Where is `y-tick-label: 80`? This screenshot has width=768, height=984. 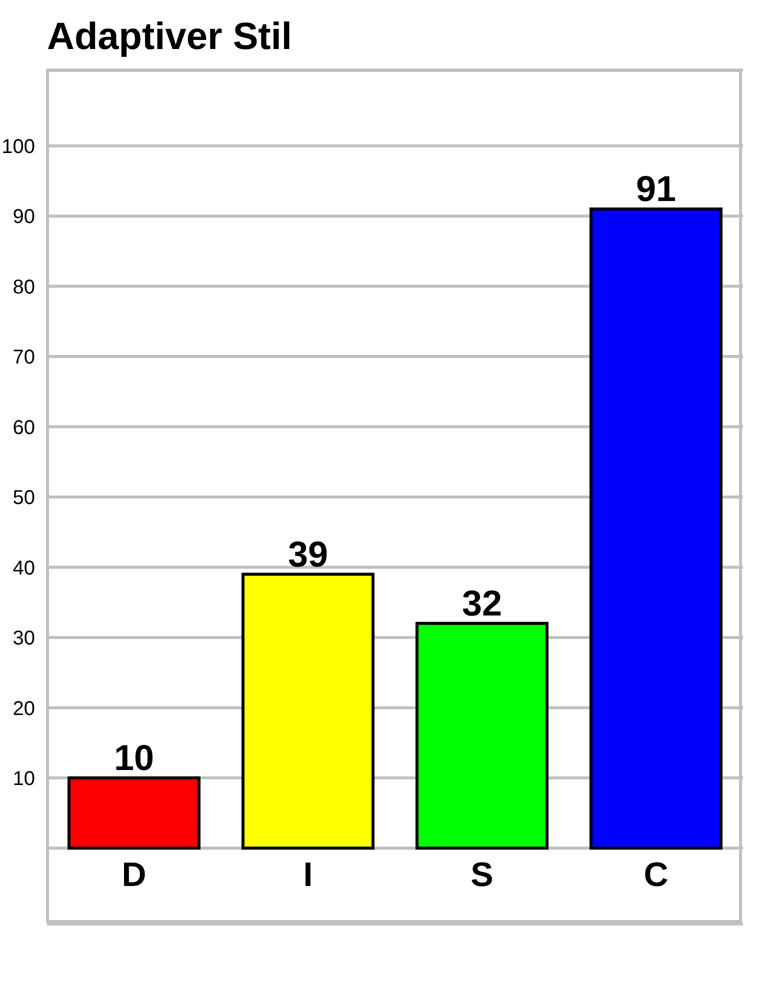
y-tick-label: 80 is located at coordinates (23, 287).